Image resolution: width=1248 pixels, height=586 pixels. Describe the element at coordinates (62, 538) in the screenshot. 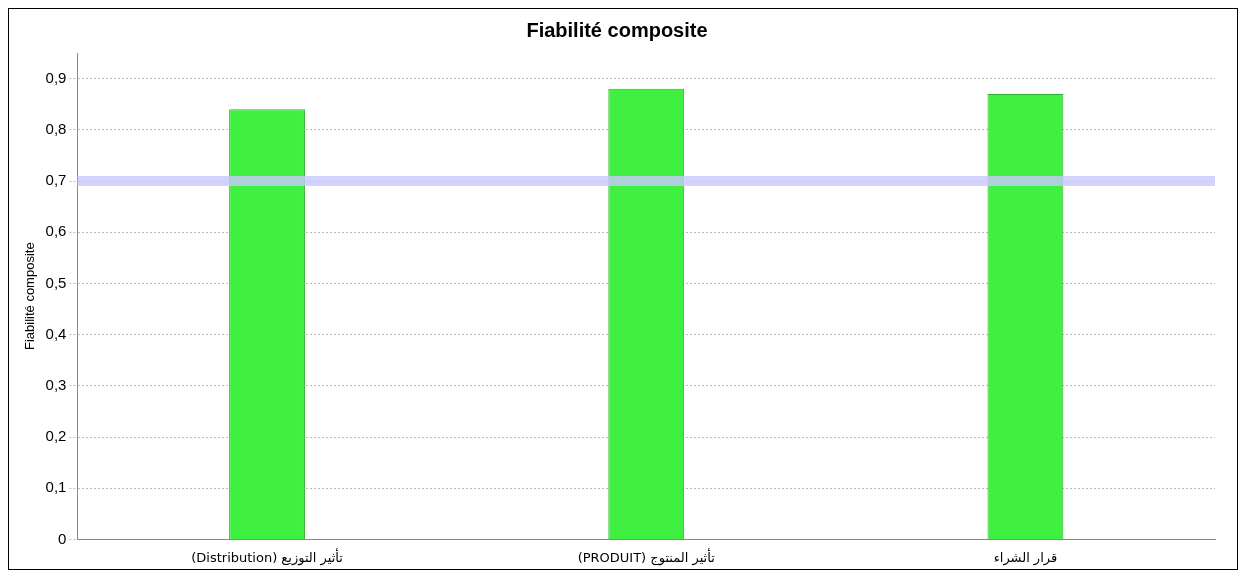

I see `y-tick-label: 0` at that location.